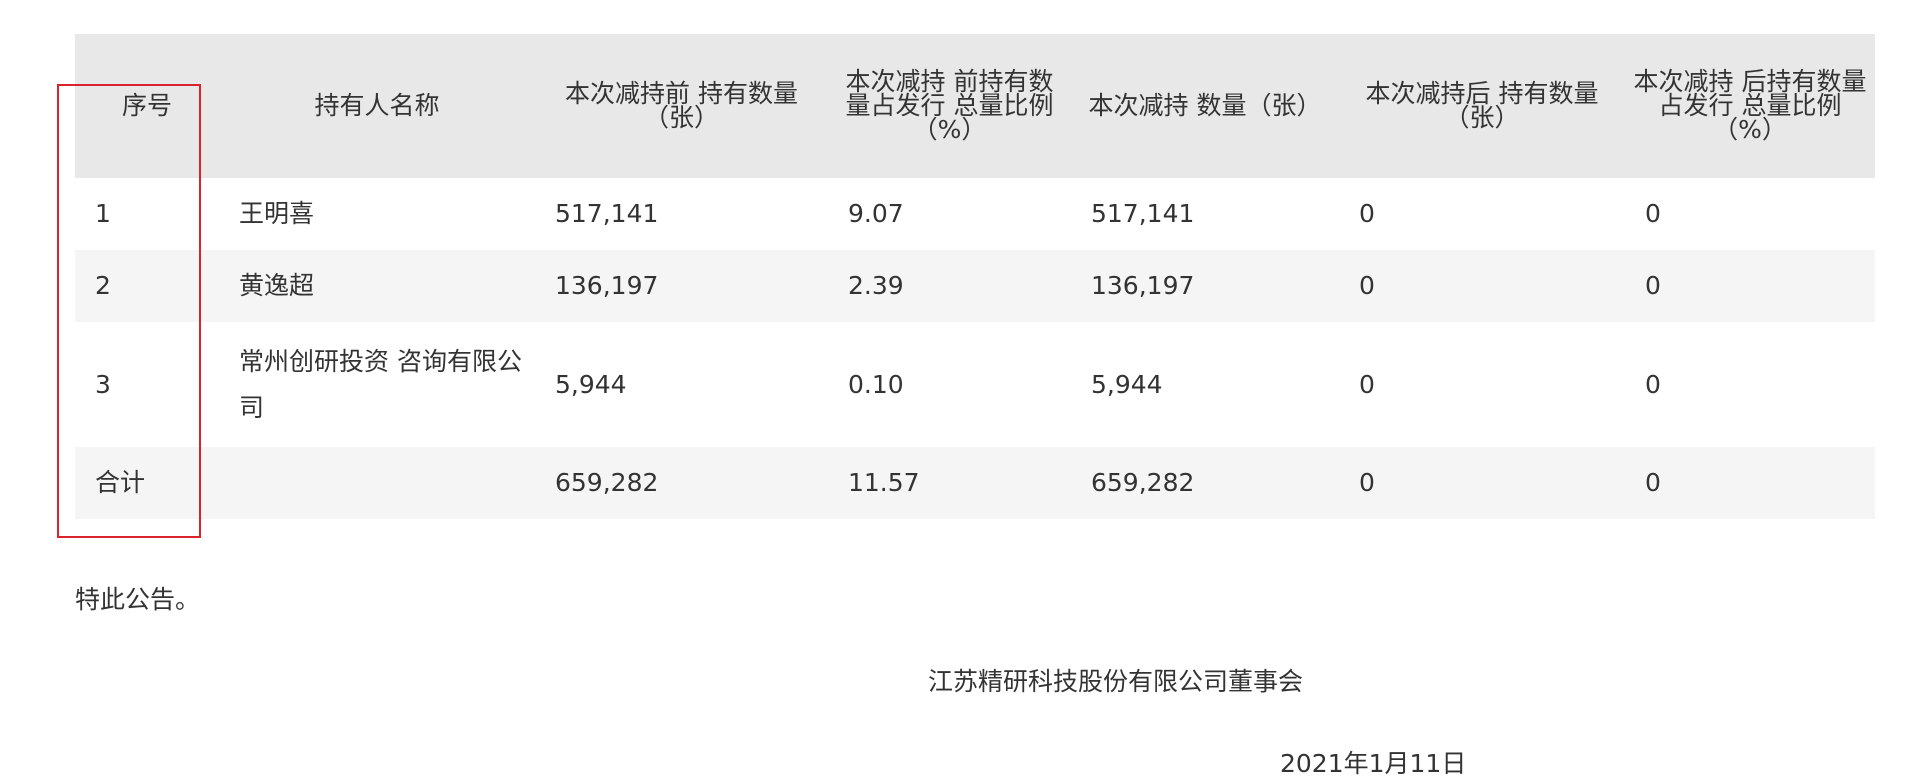  I want to click on header-cell: 本次减持 后持有数量占发行 总量比例（%）, so click(1750, 105).